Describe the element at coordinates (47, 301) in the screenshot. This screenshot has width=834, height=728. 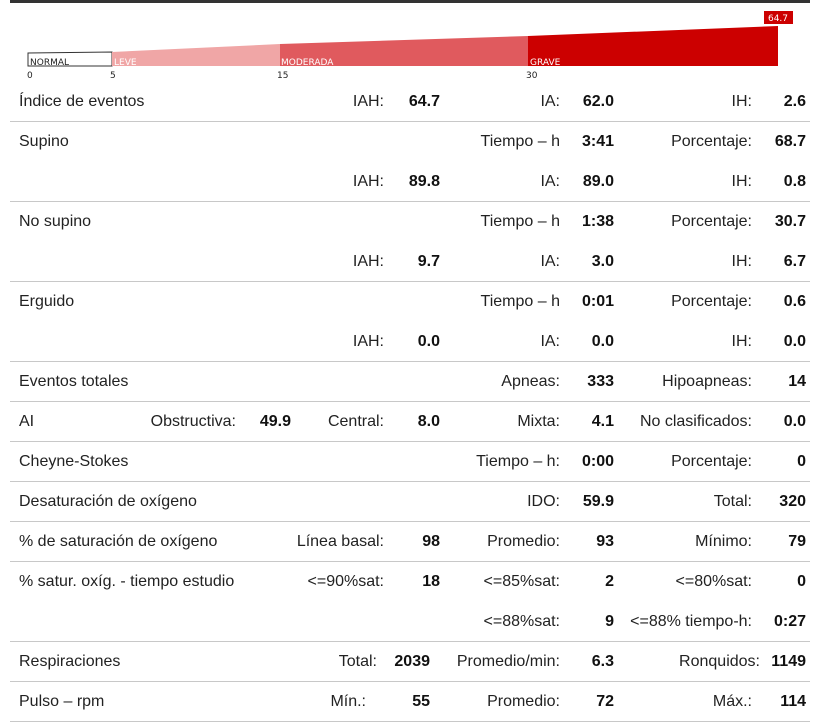
I see `row-title: Erguido` at that location.